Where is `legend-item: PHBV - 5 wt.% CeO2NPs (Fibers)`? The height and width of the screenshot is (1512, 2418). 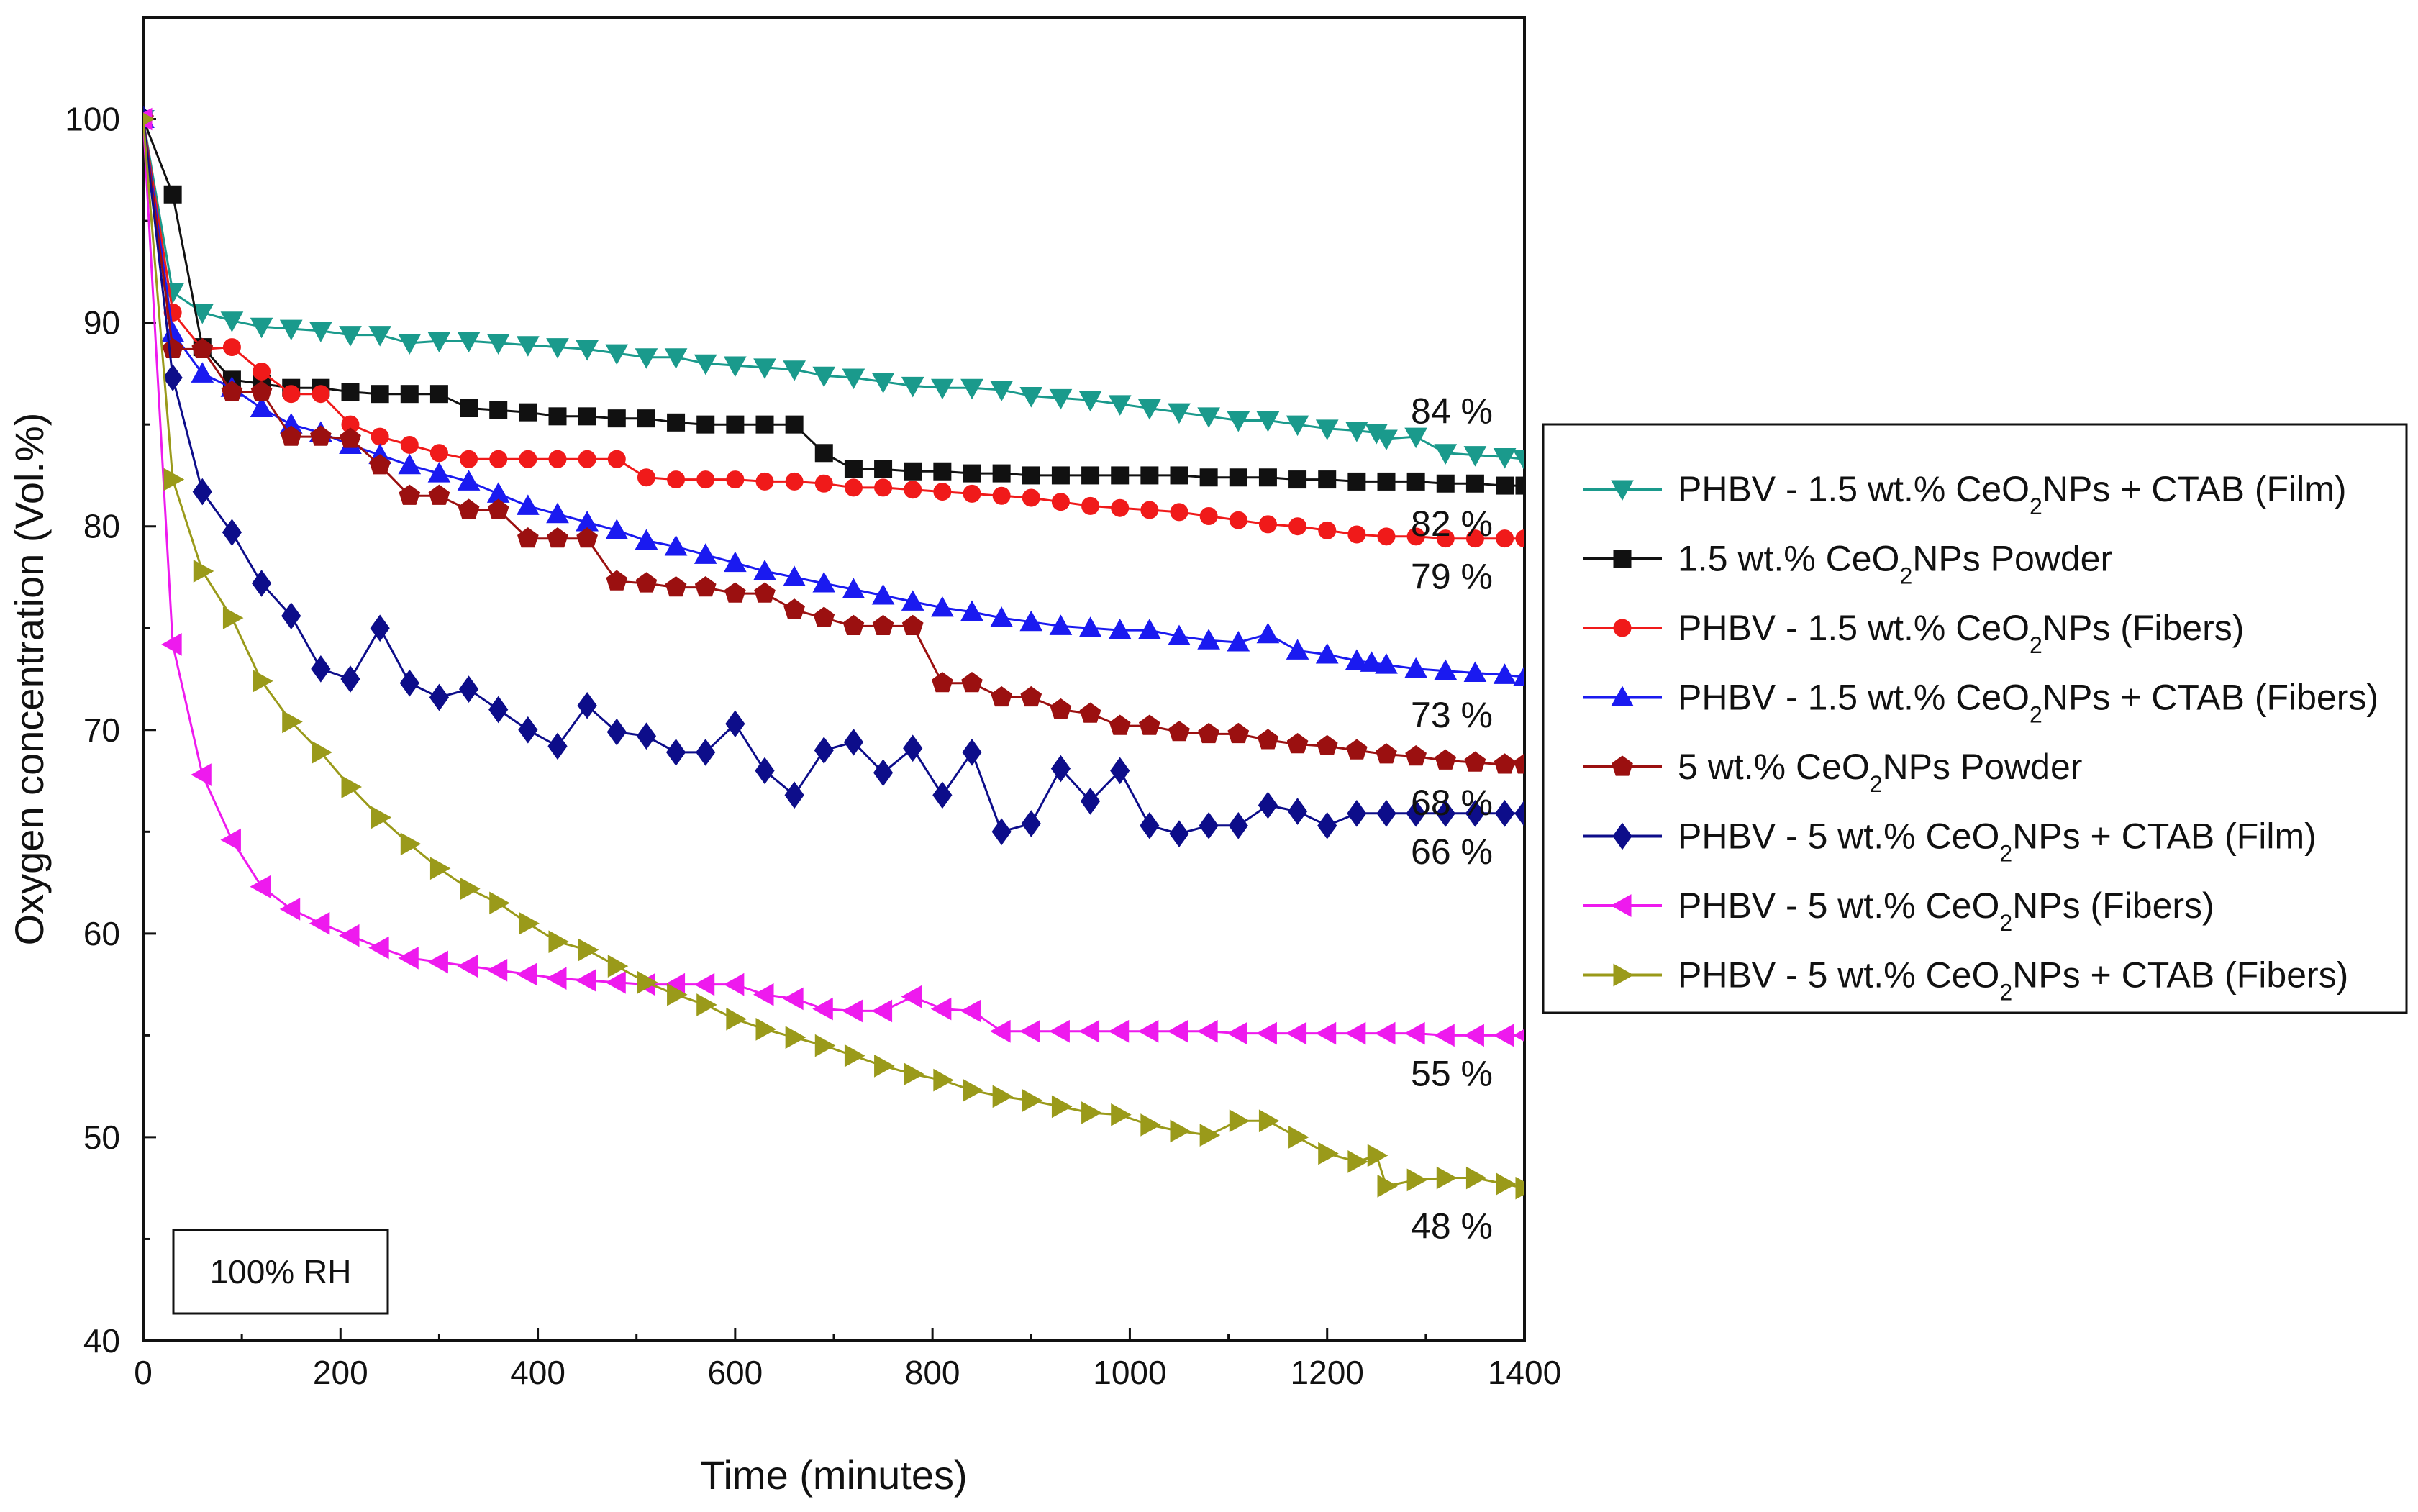 legend-item: PHBV - 5 wt.% CeO2NPs (Fibers) is located at coordinates (1898, 910).